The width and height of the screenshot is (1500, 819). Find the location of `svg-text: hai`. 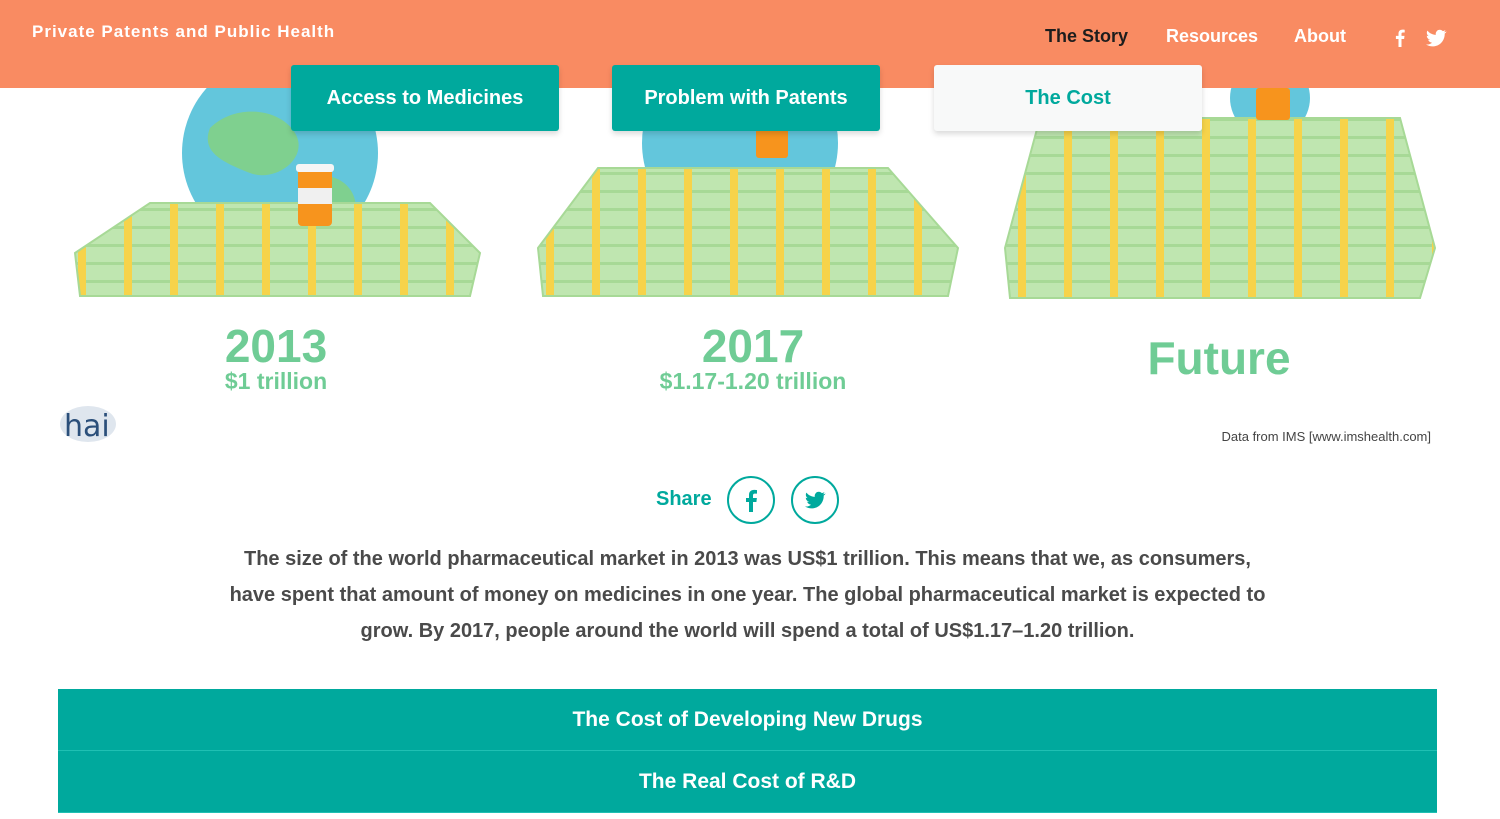

svg-text: hai is located at coordinates (87, 426).